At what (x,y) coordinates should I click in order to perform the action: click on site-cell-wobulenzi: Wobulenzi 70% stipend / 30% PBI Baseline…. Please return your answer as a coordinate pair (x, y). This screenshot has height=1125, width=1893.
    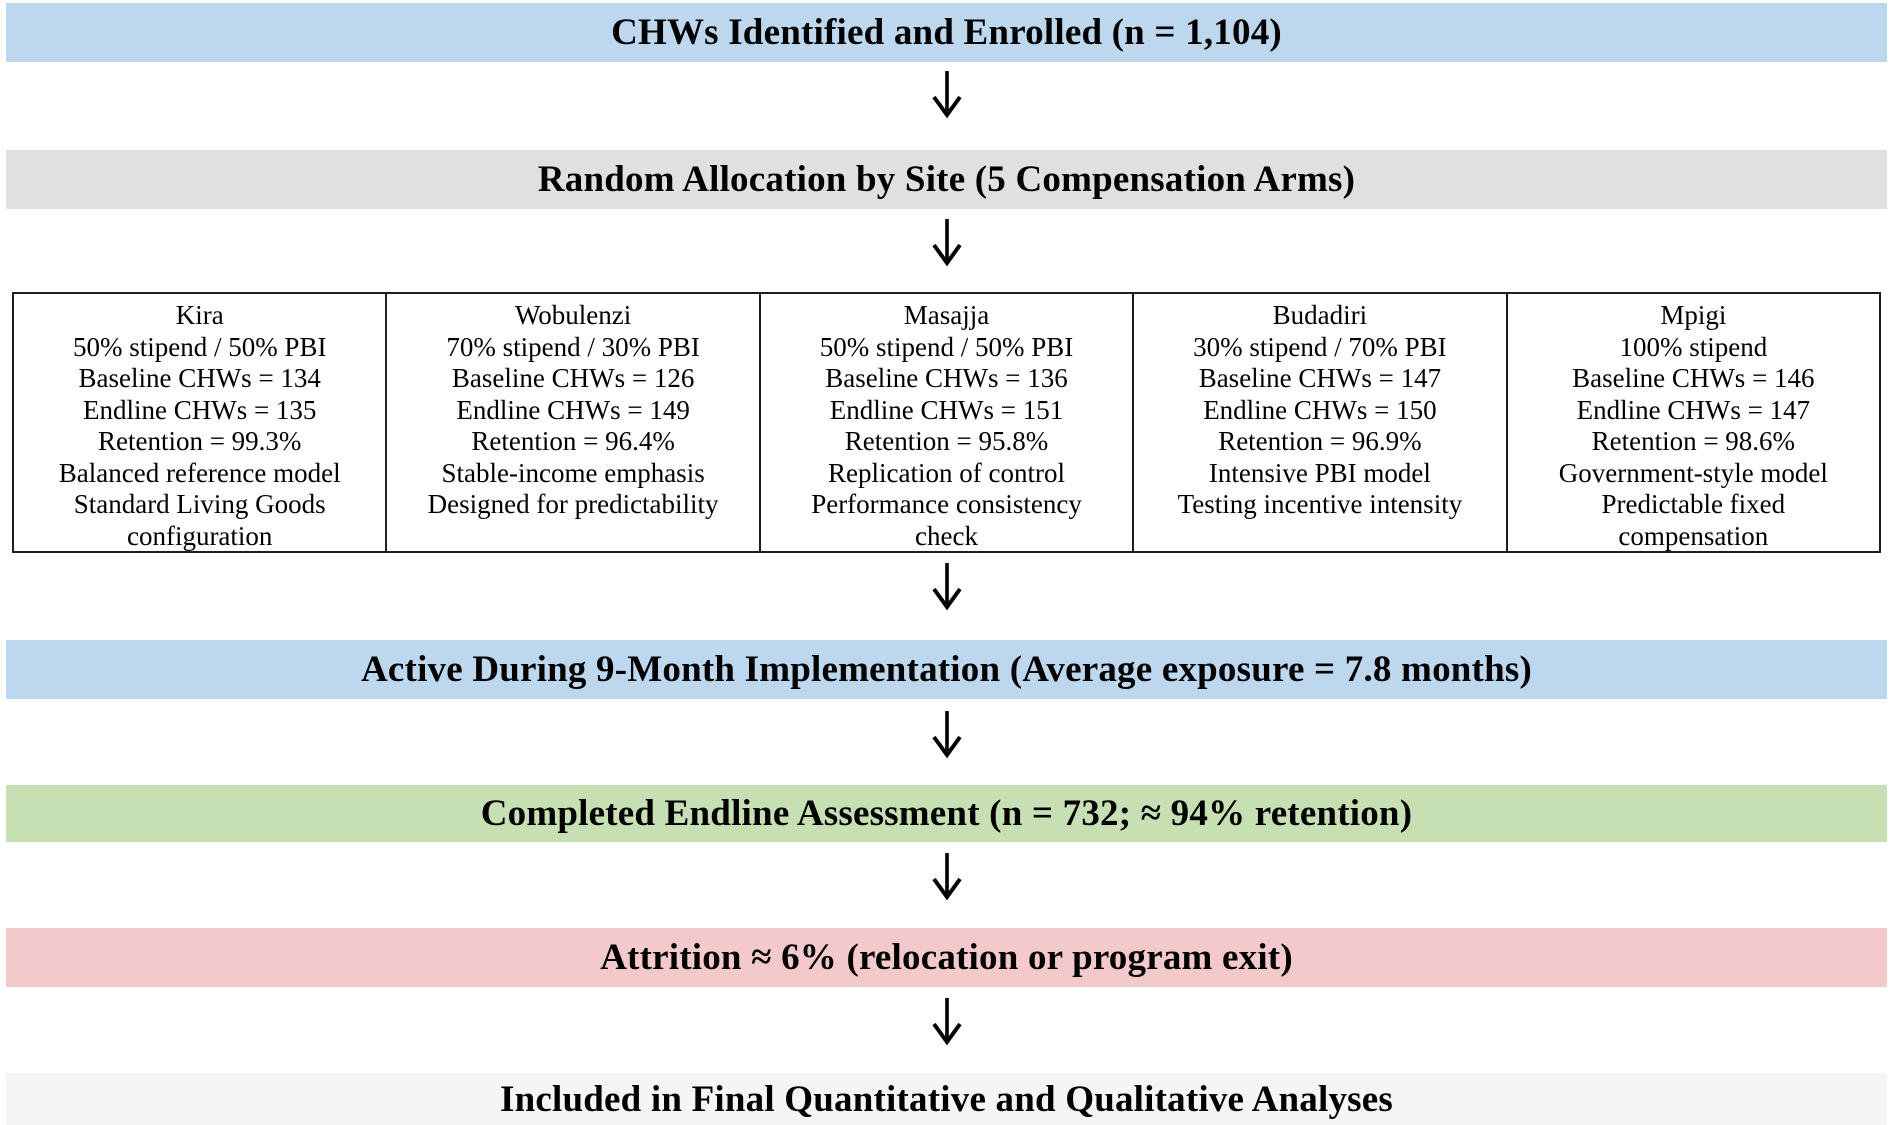
    Looking at the image, I should click on (571, 422).